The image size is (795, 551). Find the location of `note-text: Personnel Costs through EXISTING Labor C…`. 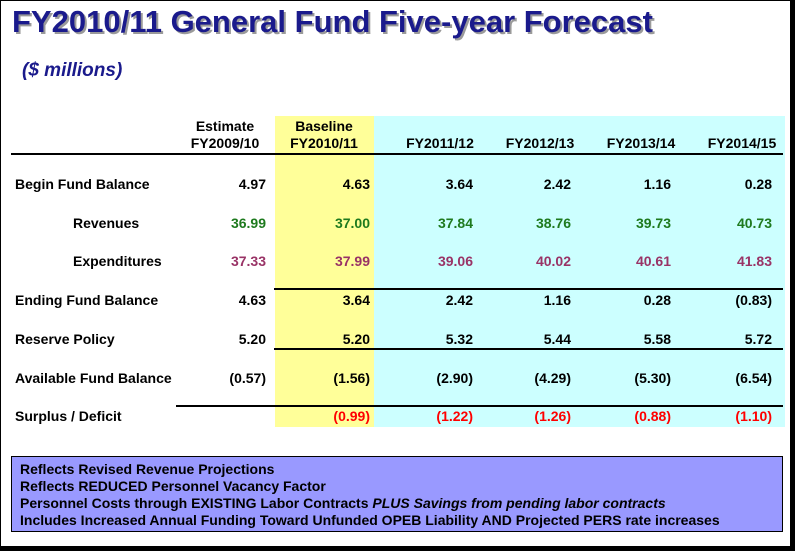

note-text: Personnel Costs through EXISTING Labor C… is located at coordinates (196, 503).